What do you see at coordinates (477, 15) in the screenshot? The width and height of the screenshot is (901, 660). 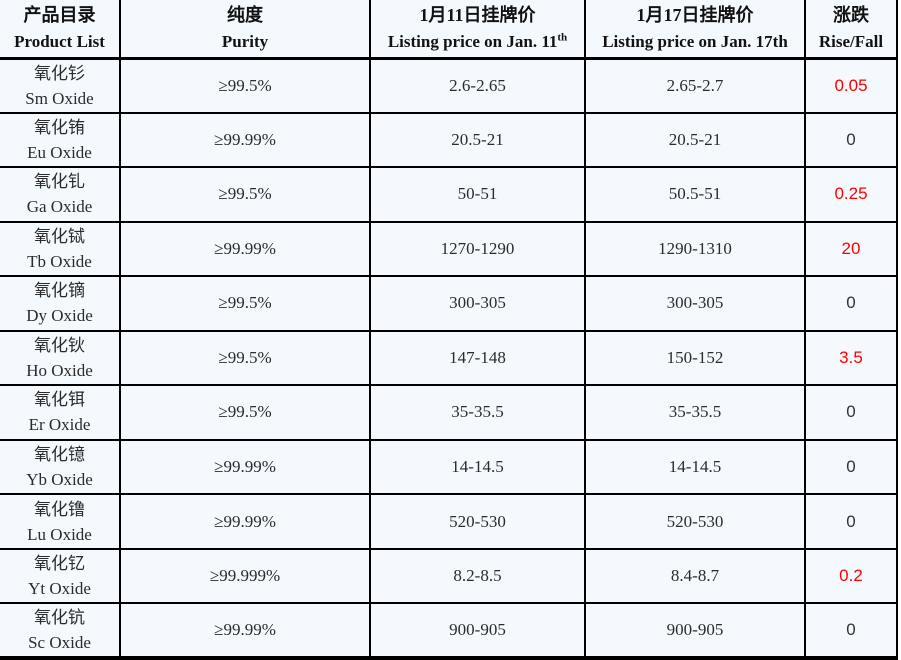 I see `col-header-jan11-zh: 1月11日挂牌价` at bounding box center [477, 15].